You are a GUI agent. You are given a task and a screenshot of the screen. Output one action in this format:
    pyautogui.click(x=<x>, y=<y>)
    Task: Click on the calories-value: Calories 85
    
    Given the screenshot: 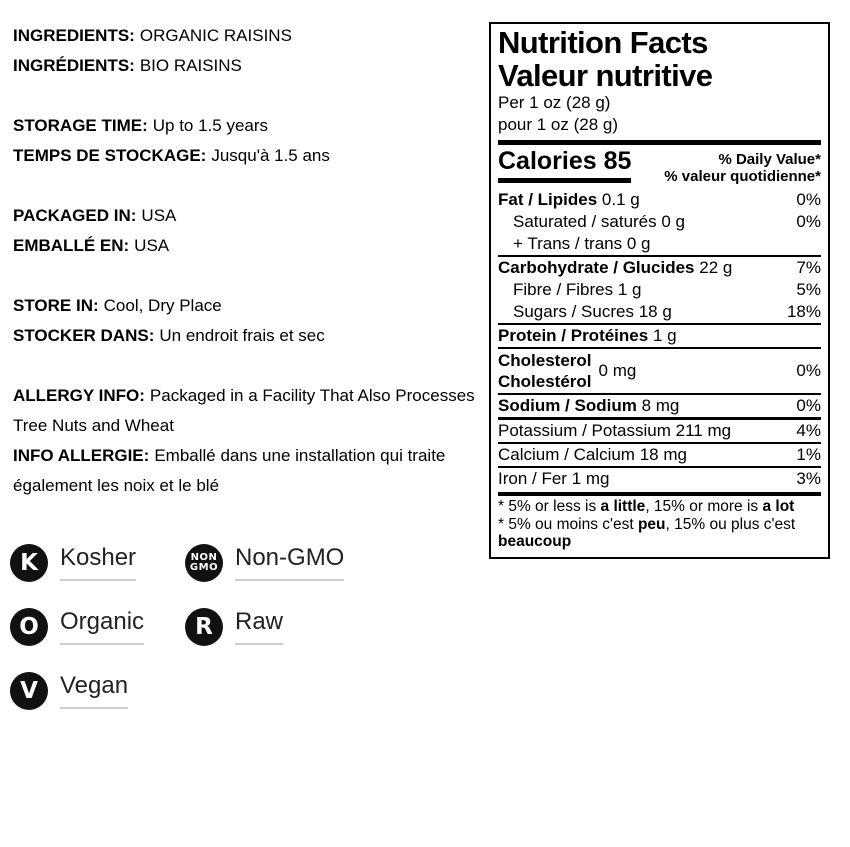 What is the action you would take?
    pyautogui.click(x=565, y=165)
    